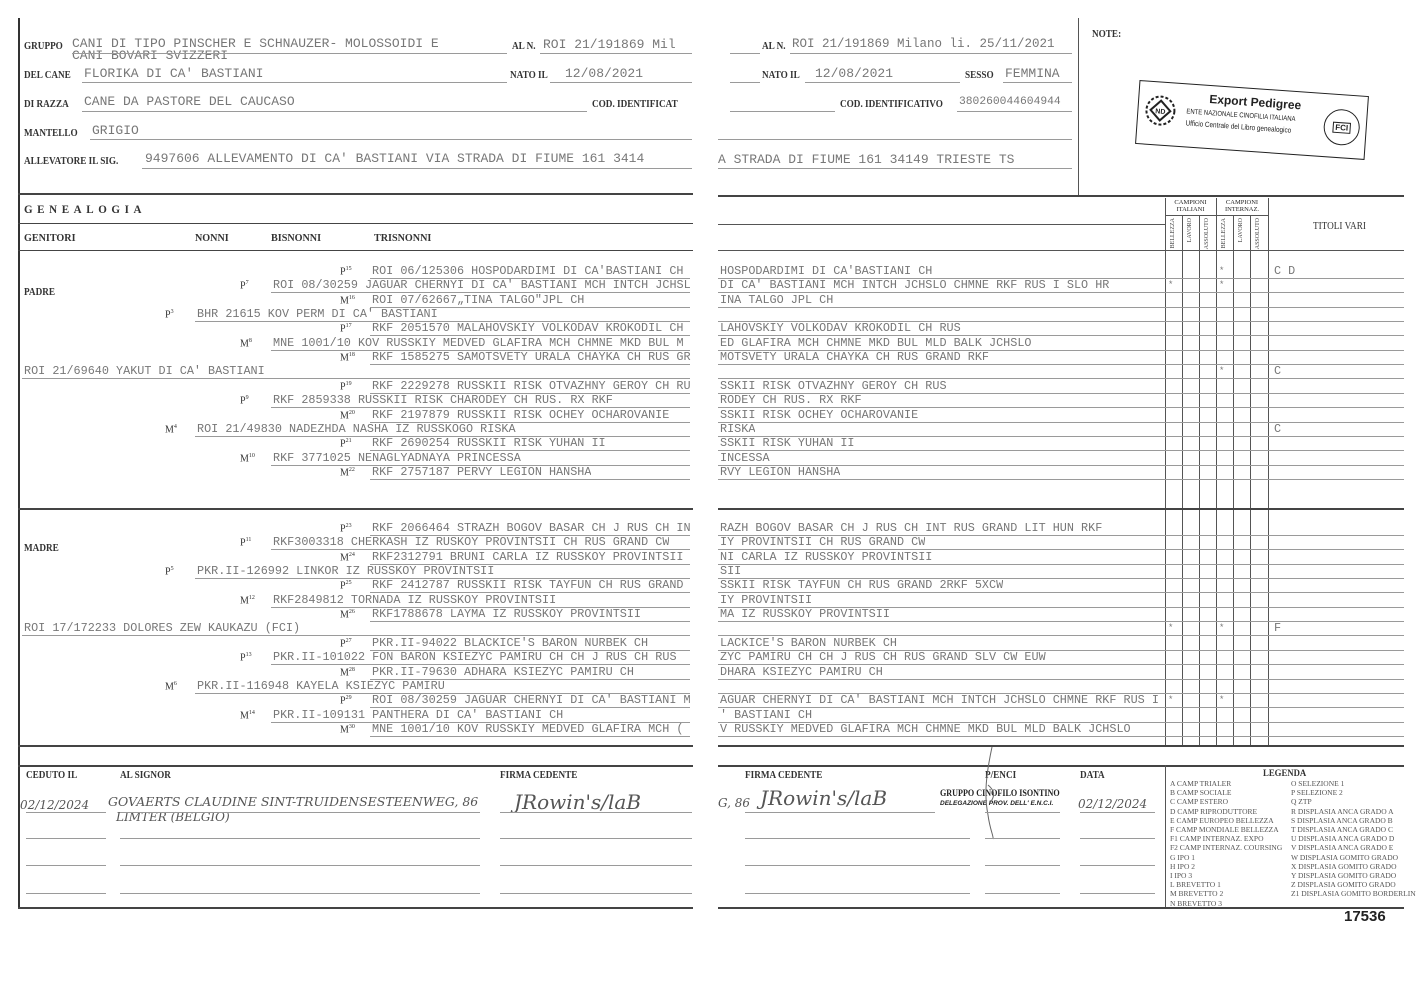  What do you see at coordinates (174, 73) in the screenshot?
I see `del-cane-value: FLORIKA DI CA' BASTIANI` at bounding box center [174, 73].